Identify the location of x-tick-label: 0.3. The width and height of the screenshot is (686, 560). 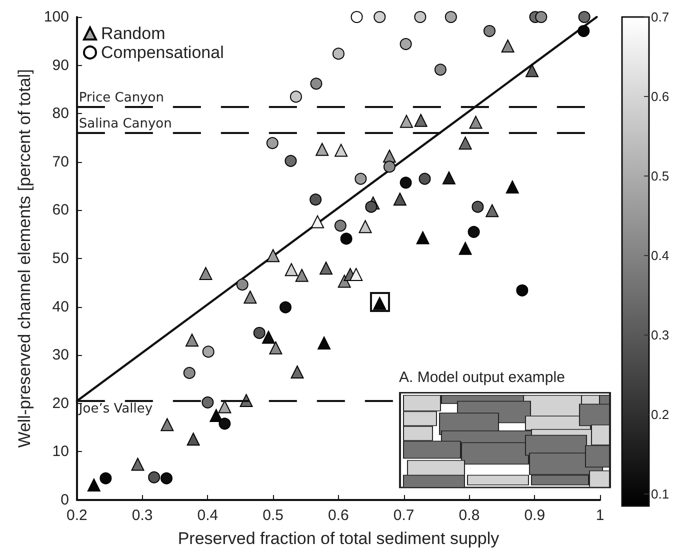
(142, 515).